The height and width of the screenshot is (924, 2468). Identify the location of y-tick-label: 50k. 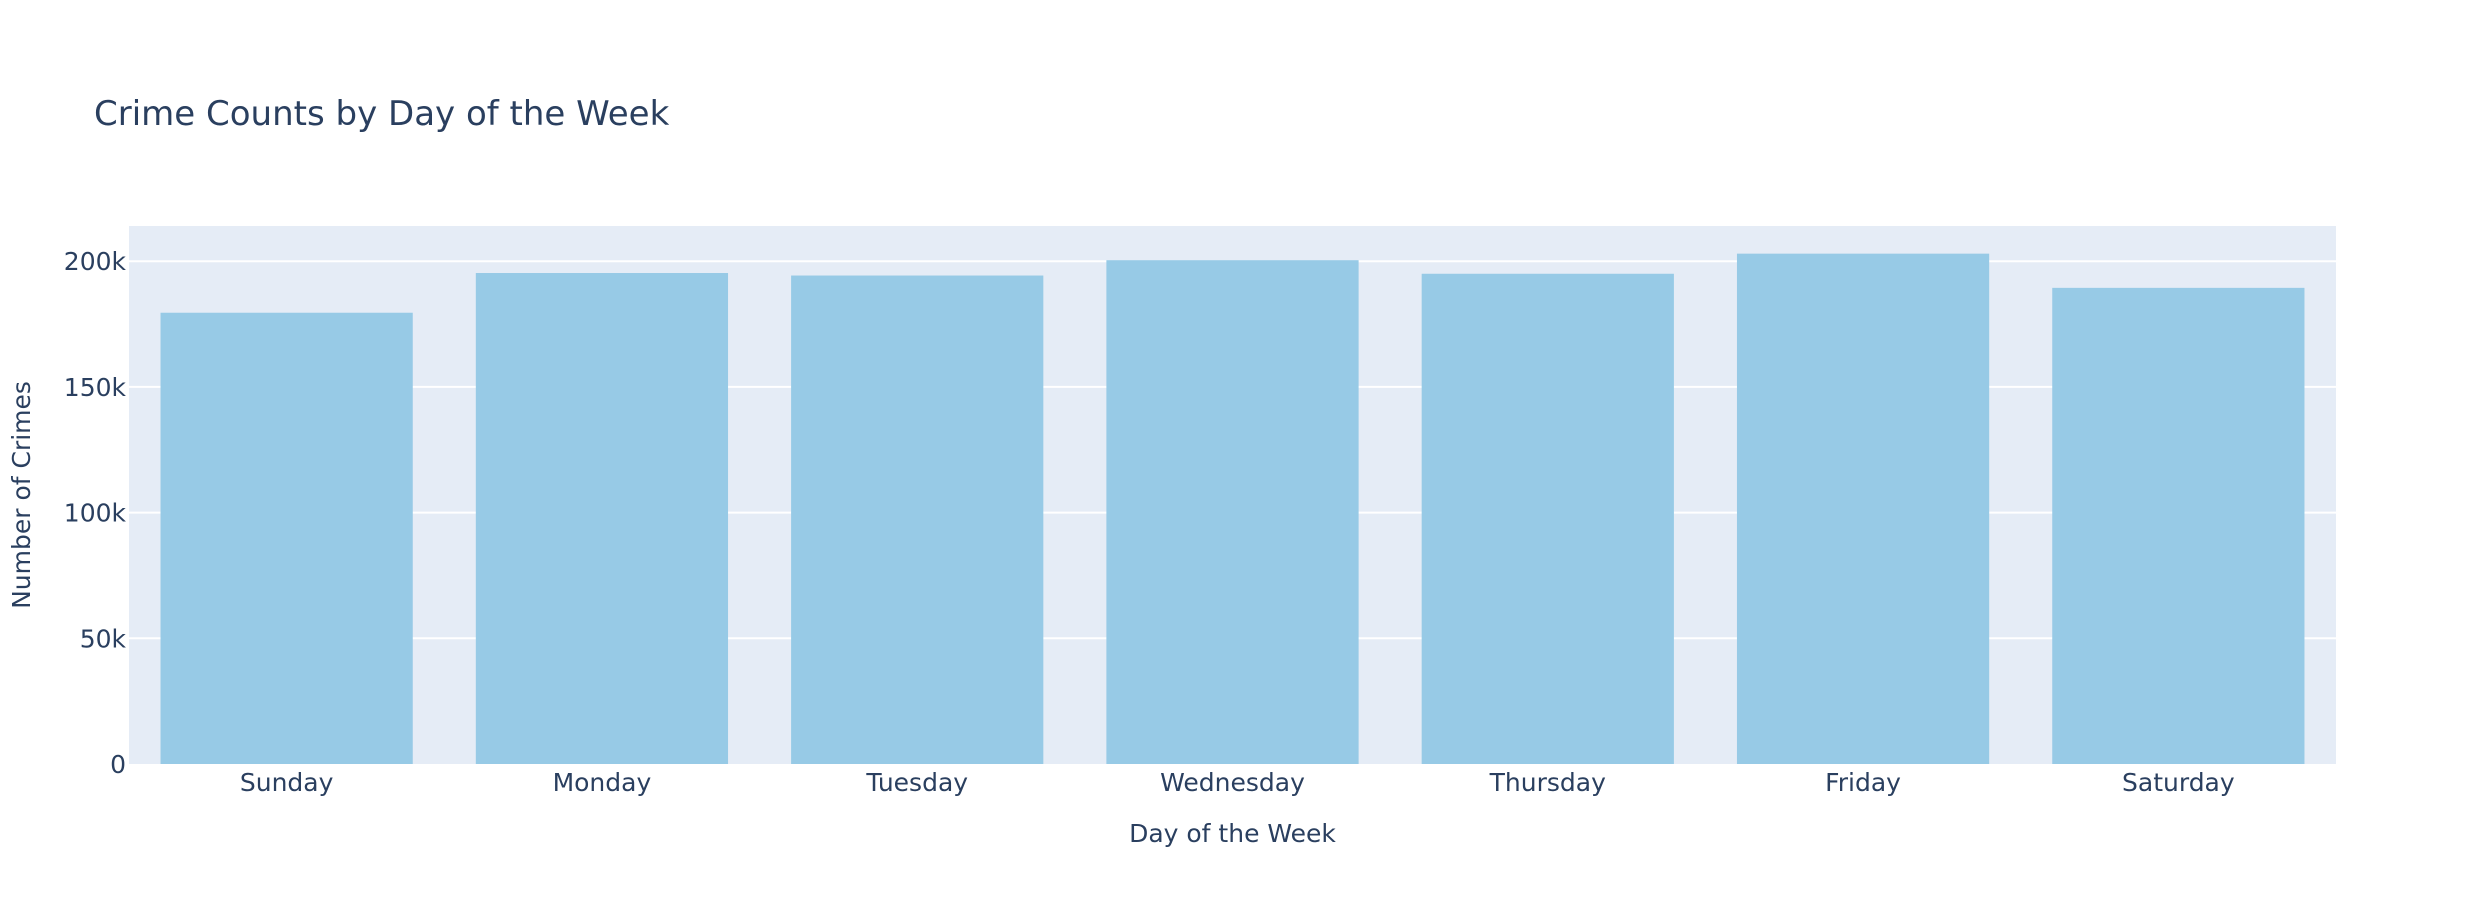
(103, 638).